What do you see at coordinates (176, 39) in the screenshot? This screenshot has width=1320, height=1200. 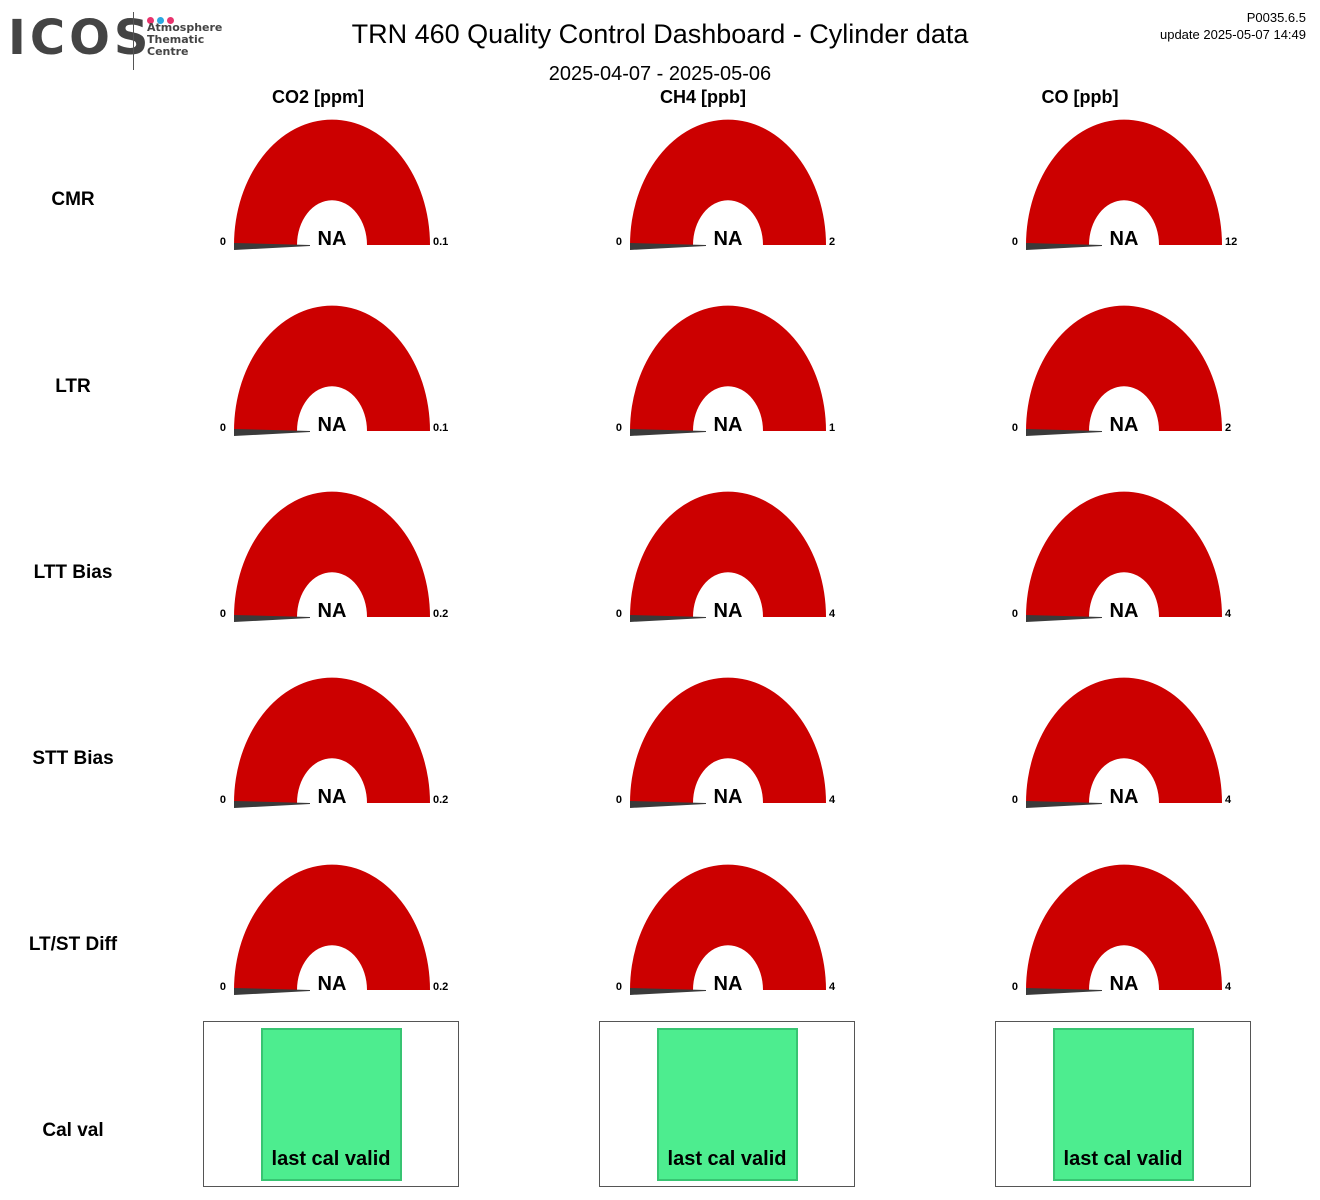 I see `logo-sub-line: Thematic` at bounding box center [176, 39].